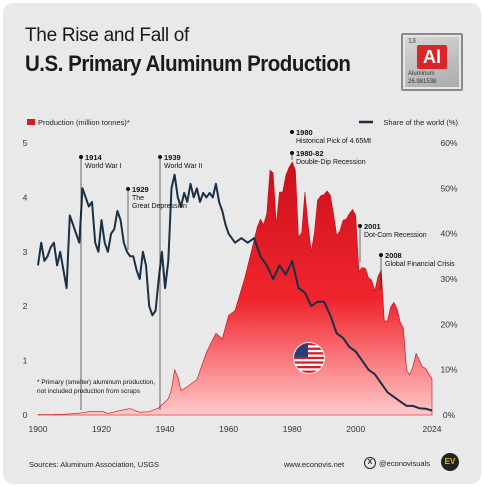  What do you see at coordinates (94, 464) in the screenshot?
I see `footer-source: Sources: Aluminum Association, USGS` at bounding box center [94, 464].